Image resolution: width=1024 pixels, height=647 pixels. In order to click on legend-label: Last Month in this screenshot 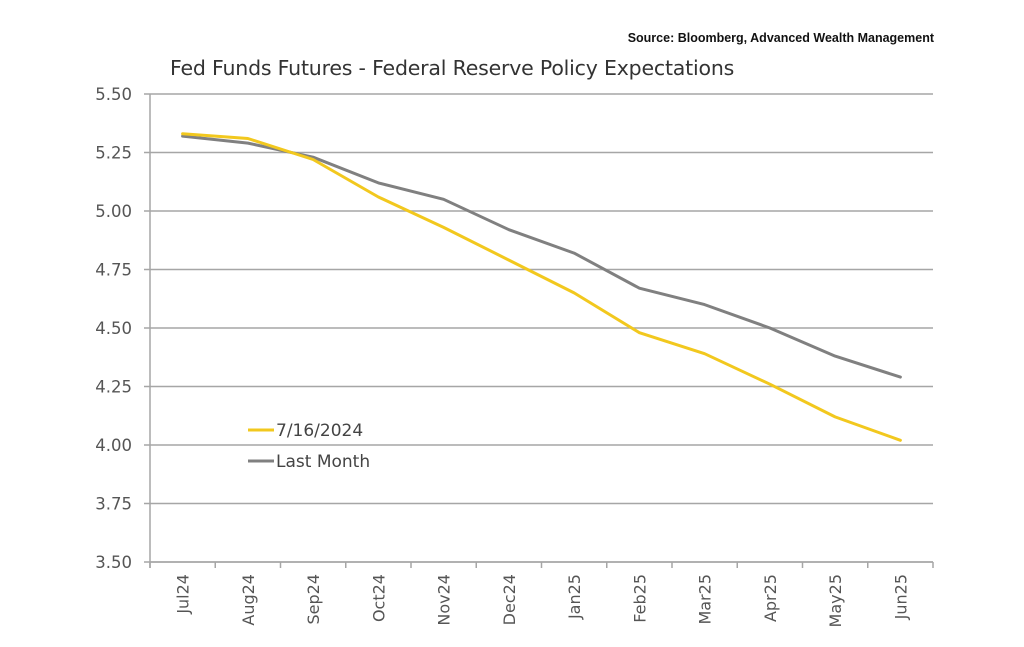, I will do `click(323, 462)`.